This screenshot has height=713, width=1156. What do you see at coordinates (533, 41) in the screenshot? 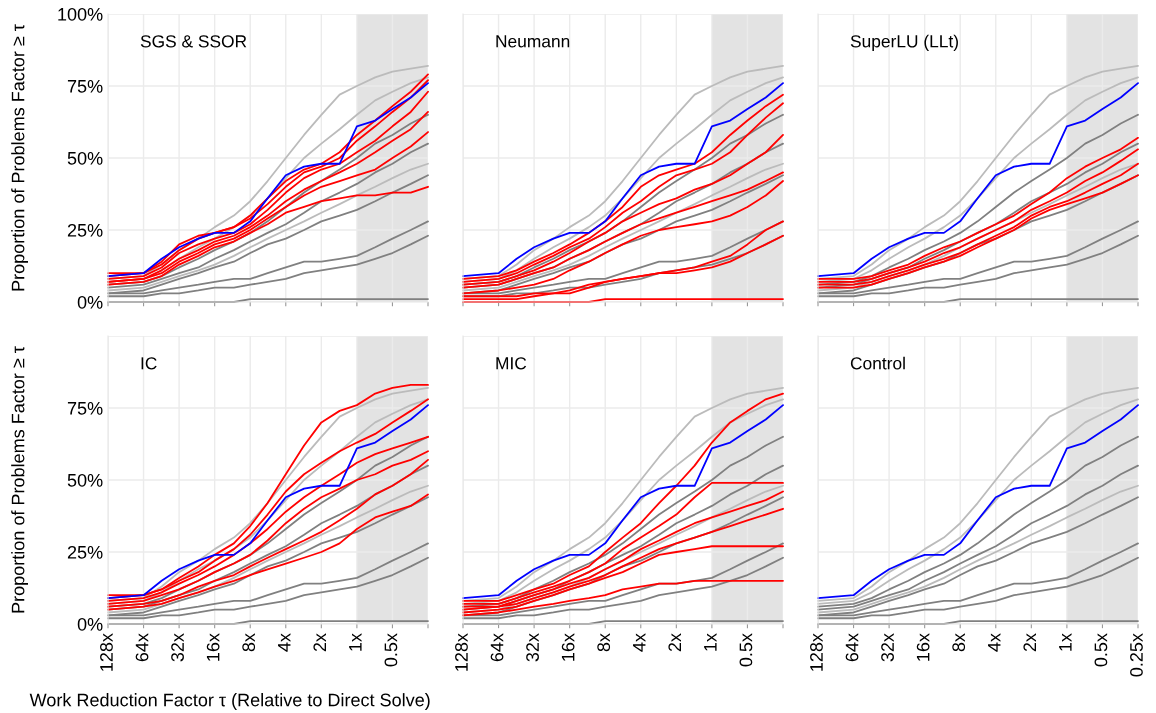
I see `text: Neumann` at bounding box center [533, 41].